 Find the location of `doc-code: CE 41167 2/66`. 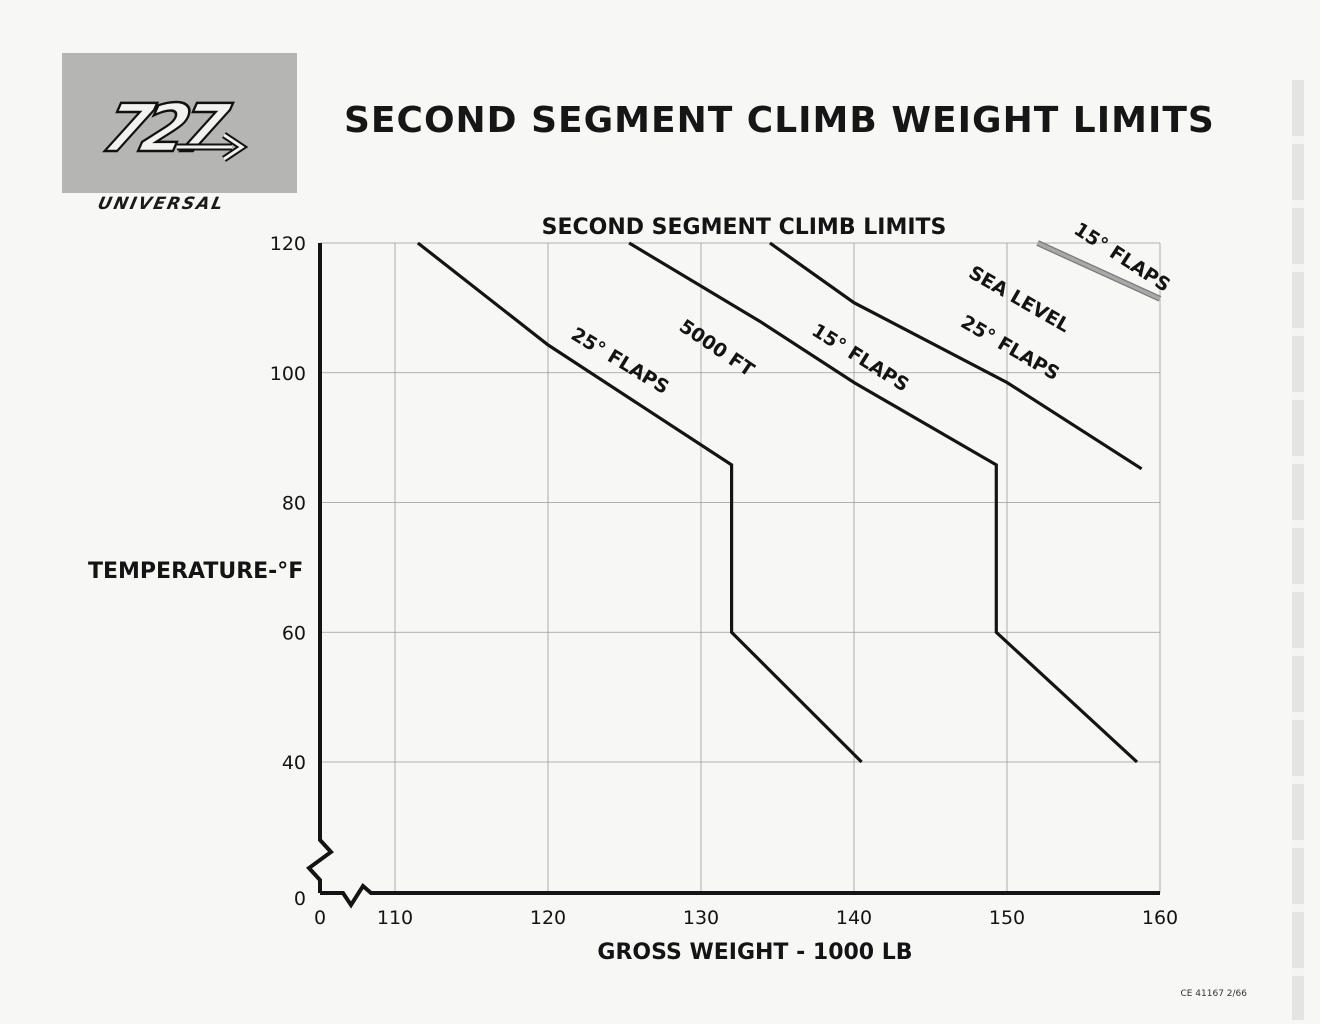

doc-code: CE 41167 2/66 is located at coordinates (1213, 994).